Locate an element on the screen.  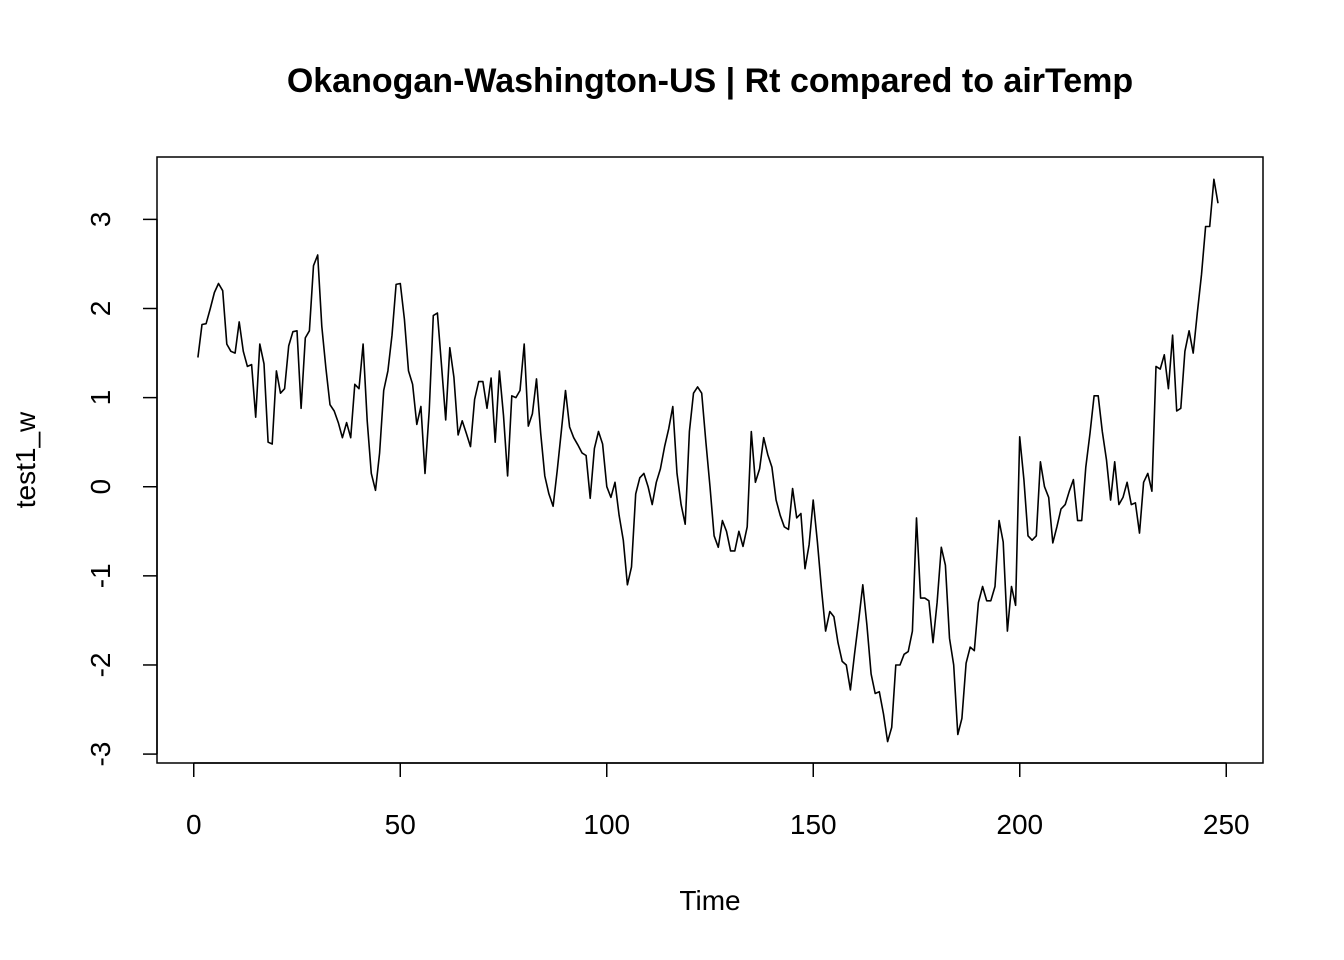
x-axis: 0 50 100 150 200 250 is located at coordinates (718, 801).